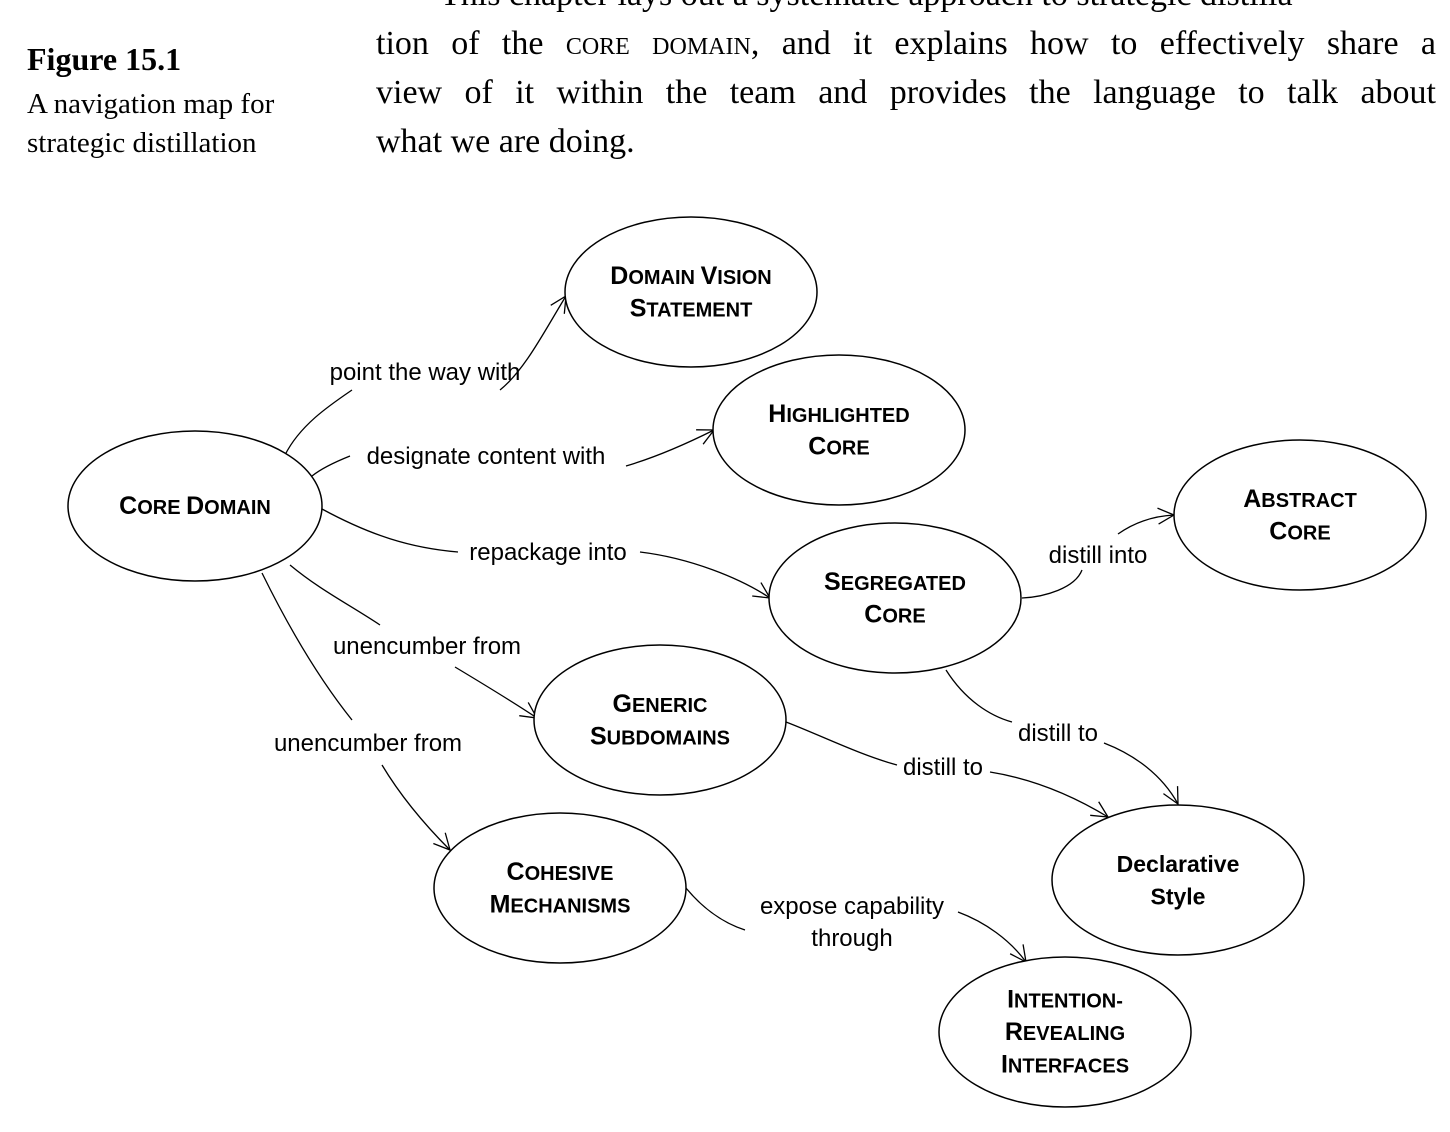 This screenshot has width=1450, height=1132. Describe the element at coordinates (151, 104) in the screenshot. I see `figure-caption-line-1: A navigation map for` at that location.